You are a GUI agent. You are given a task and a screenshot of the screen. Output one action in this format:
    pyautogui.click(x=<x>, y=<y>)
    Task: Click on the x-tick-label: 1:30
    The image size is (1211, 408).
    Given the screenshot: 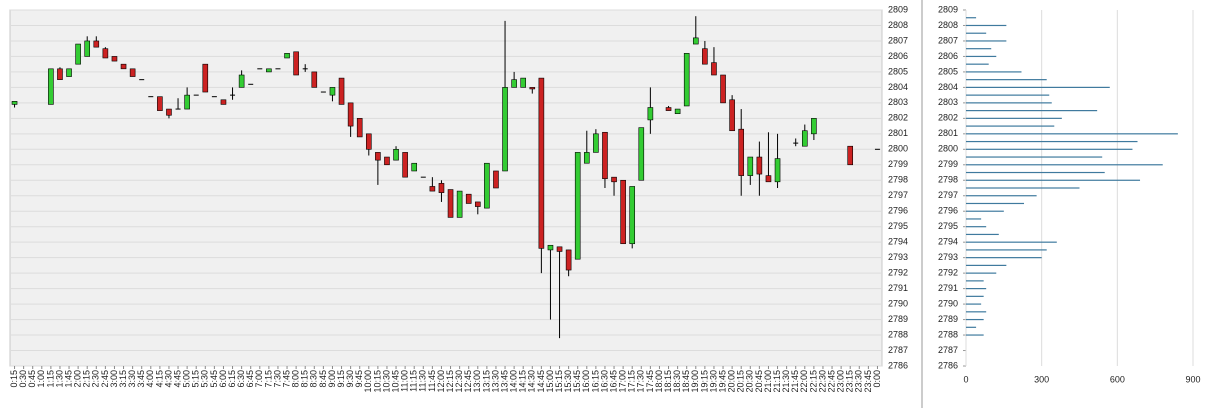 What is the action you would take?
    pyautogui.click(x=59, y=379)
    